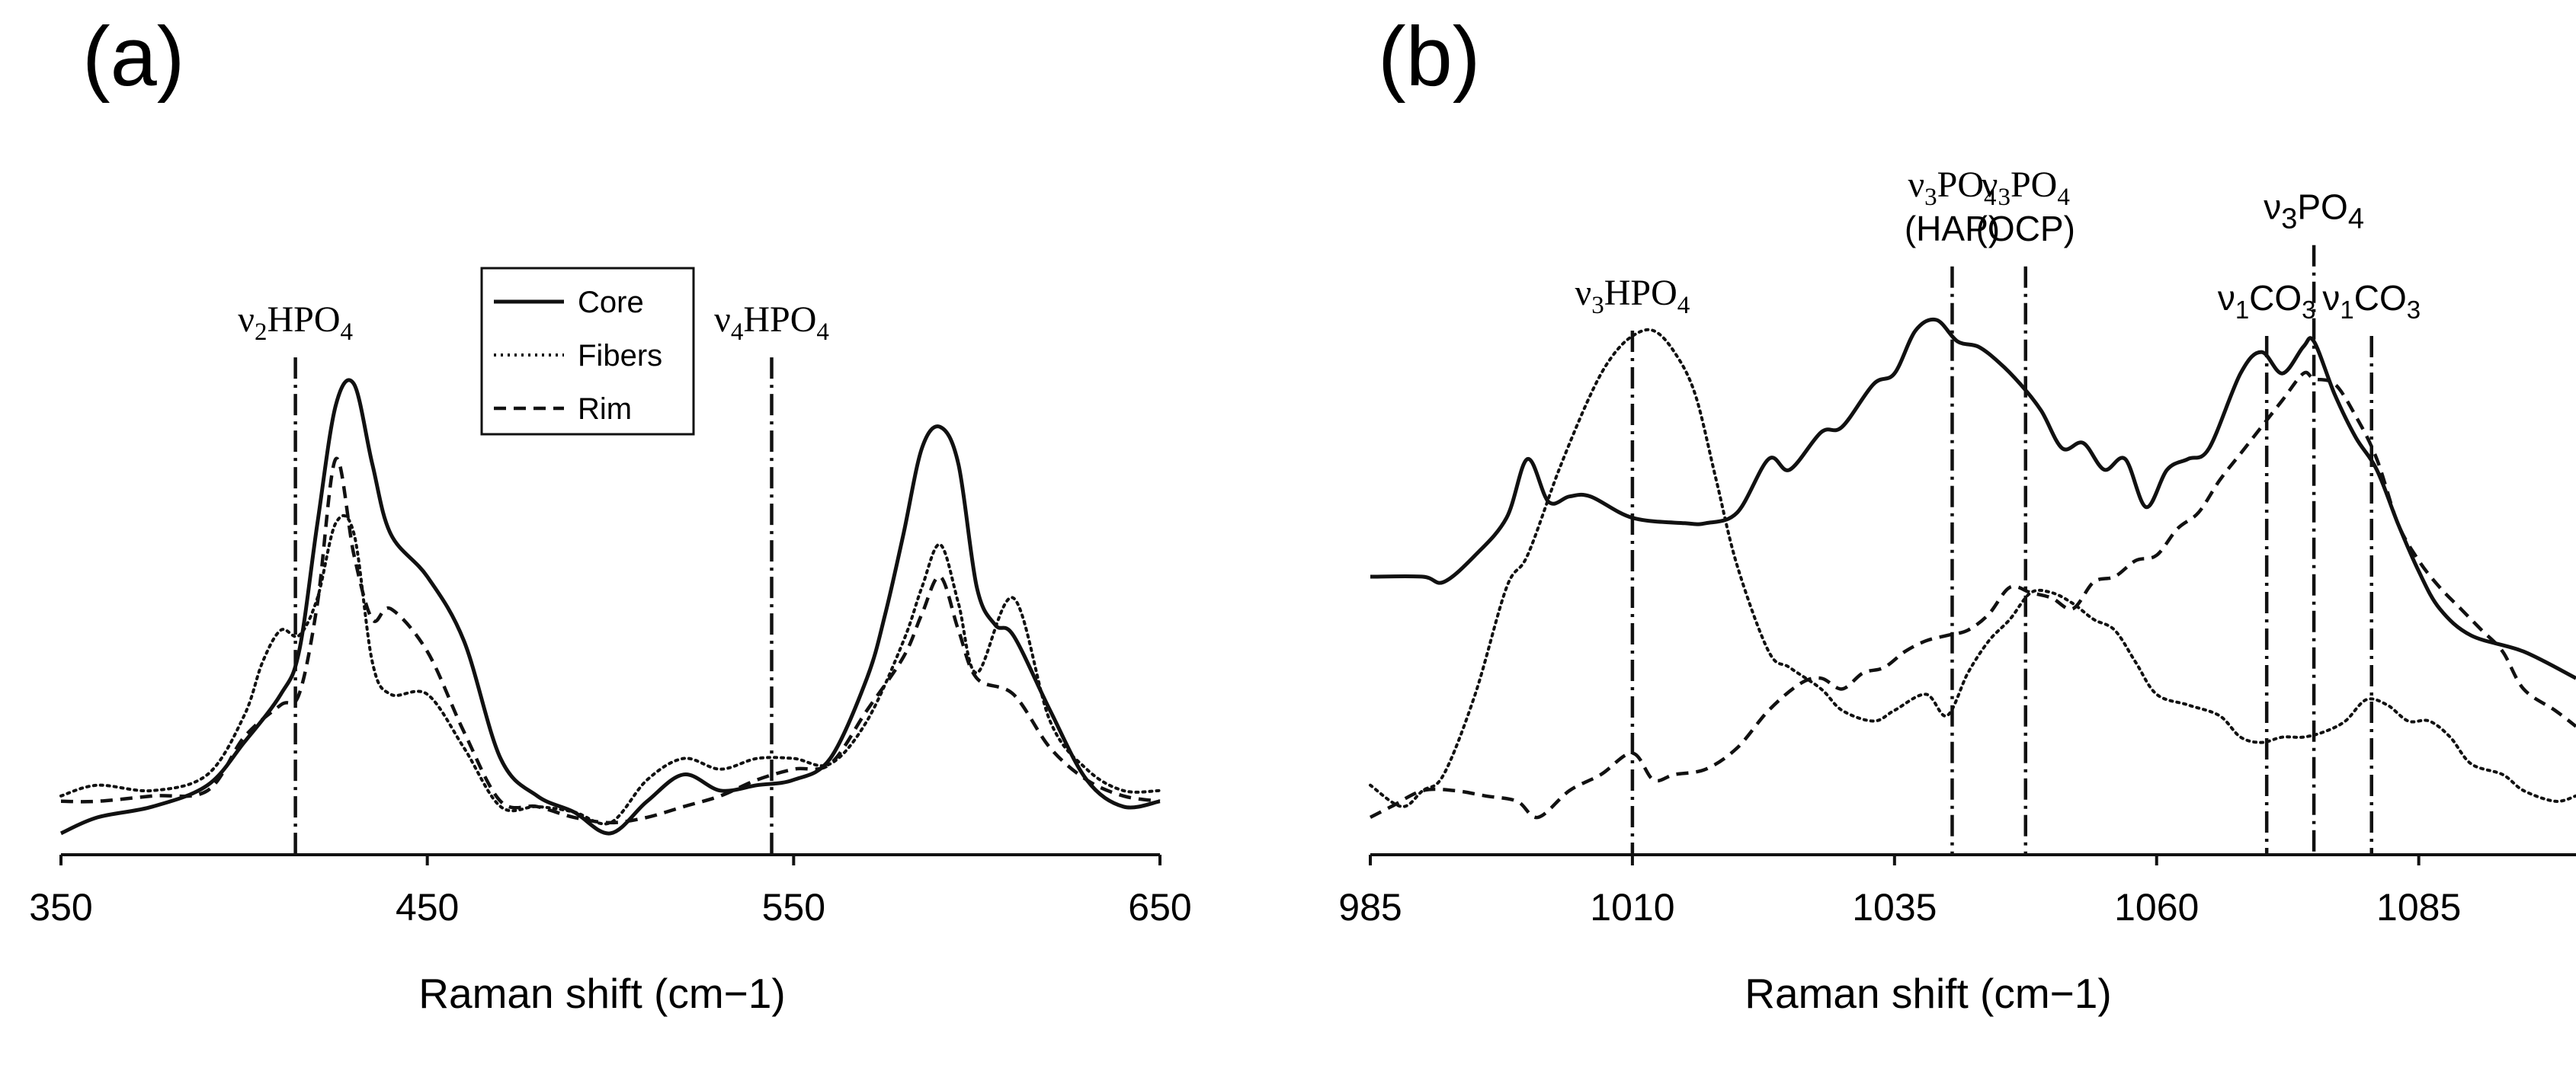 This screenshot has height=1065, width=2576. Describe the element at coordinates (1953, 229) in the screenshot. I see `annotation-label: (HAP)` at that location.